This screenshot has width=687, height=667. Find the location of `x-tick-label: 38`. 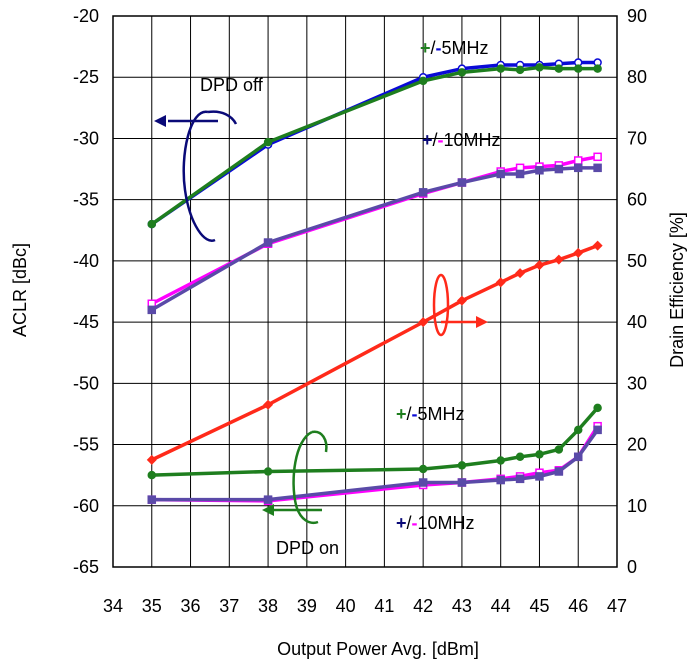

x-tick-label: 38 is located at coordinates (268, 606).